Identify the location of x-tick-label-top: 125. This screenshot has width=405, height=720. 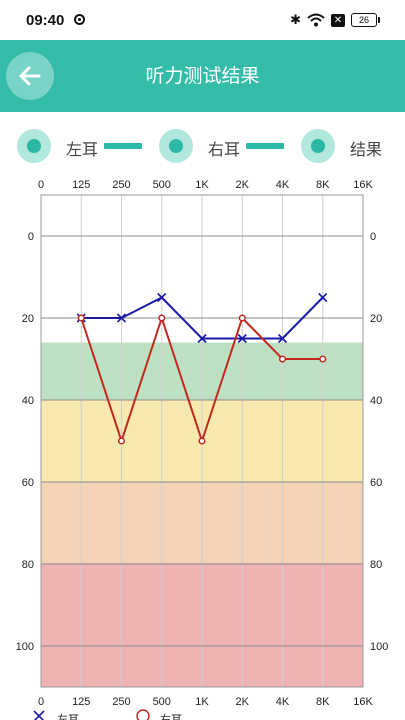
(81, 185).